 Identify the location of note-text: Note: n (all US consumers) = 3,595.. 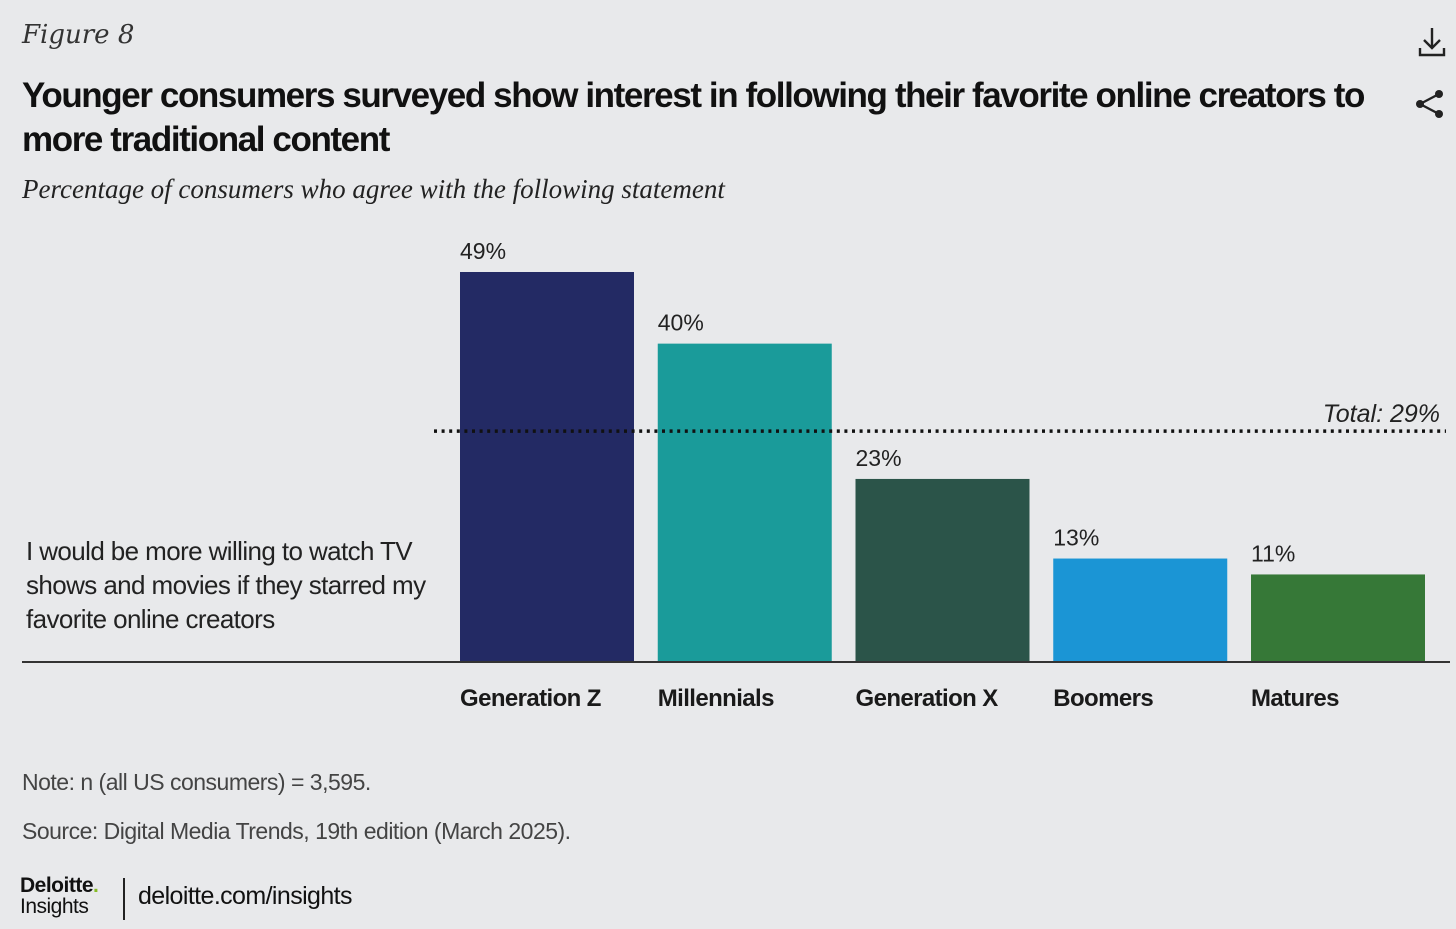
(196, 782).